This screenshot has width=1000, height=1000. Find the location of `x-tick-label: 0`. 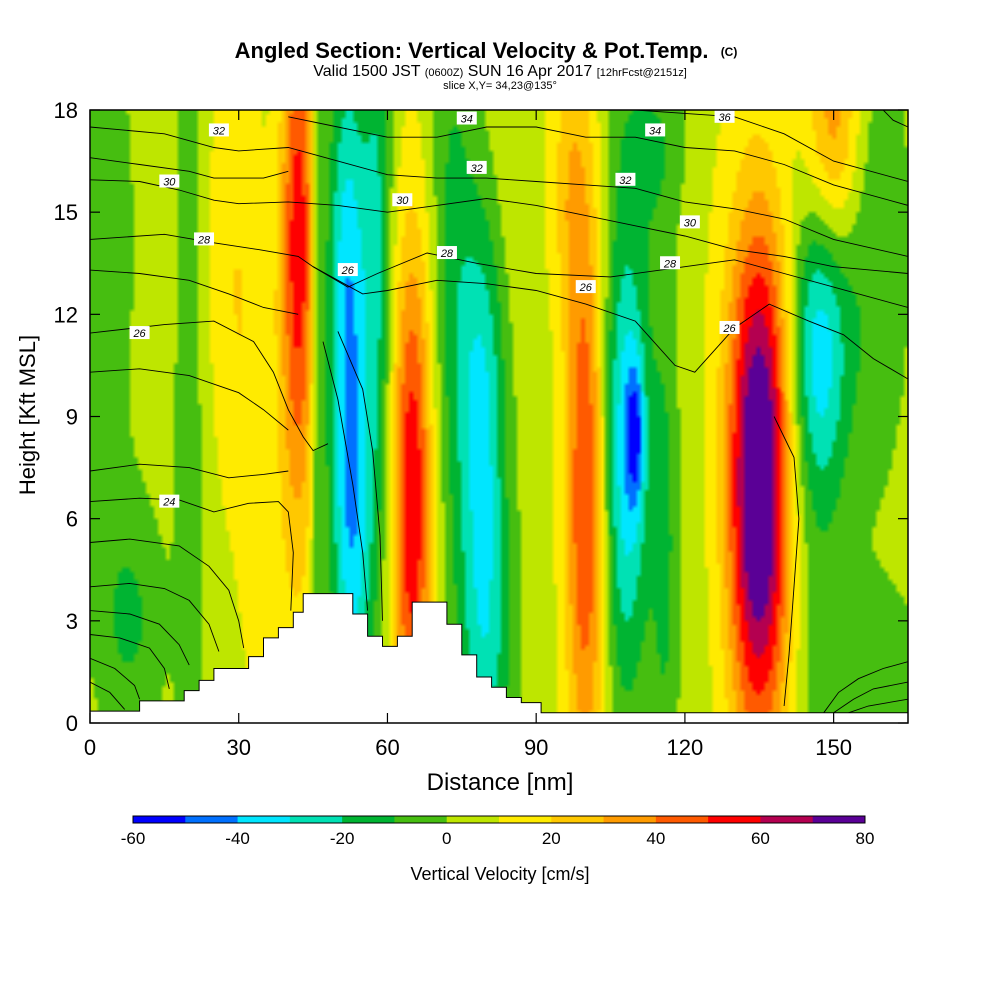

x-tick-label: 0 is located at coordinates (90, 747).